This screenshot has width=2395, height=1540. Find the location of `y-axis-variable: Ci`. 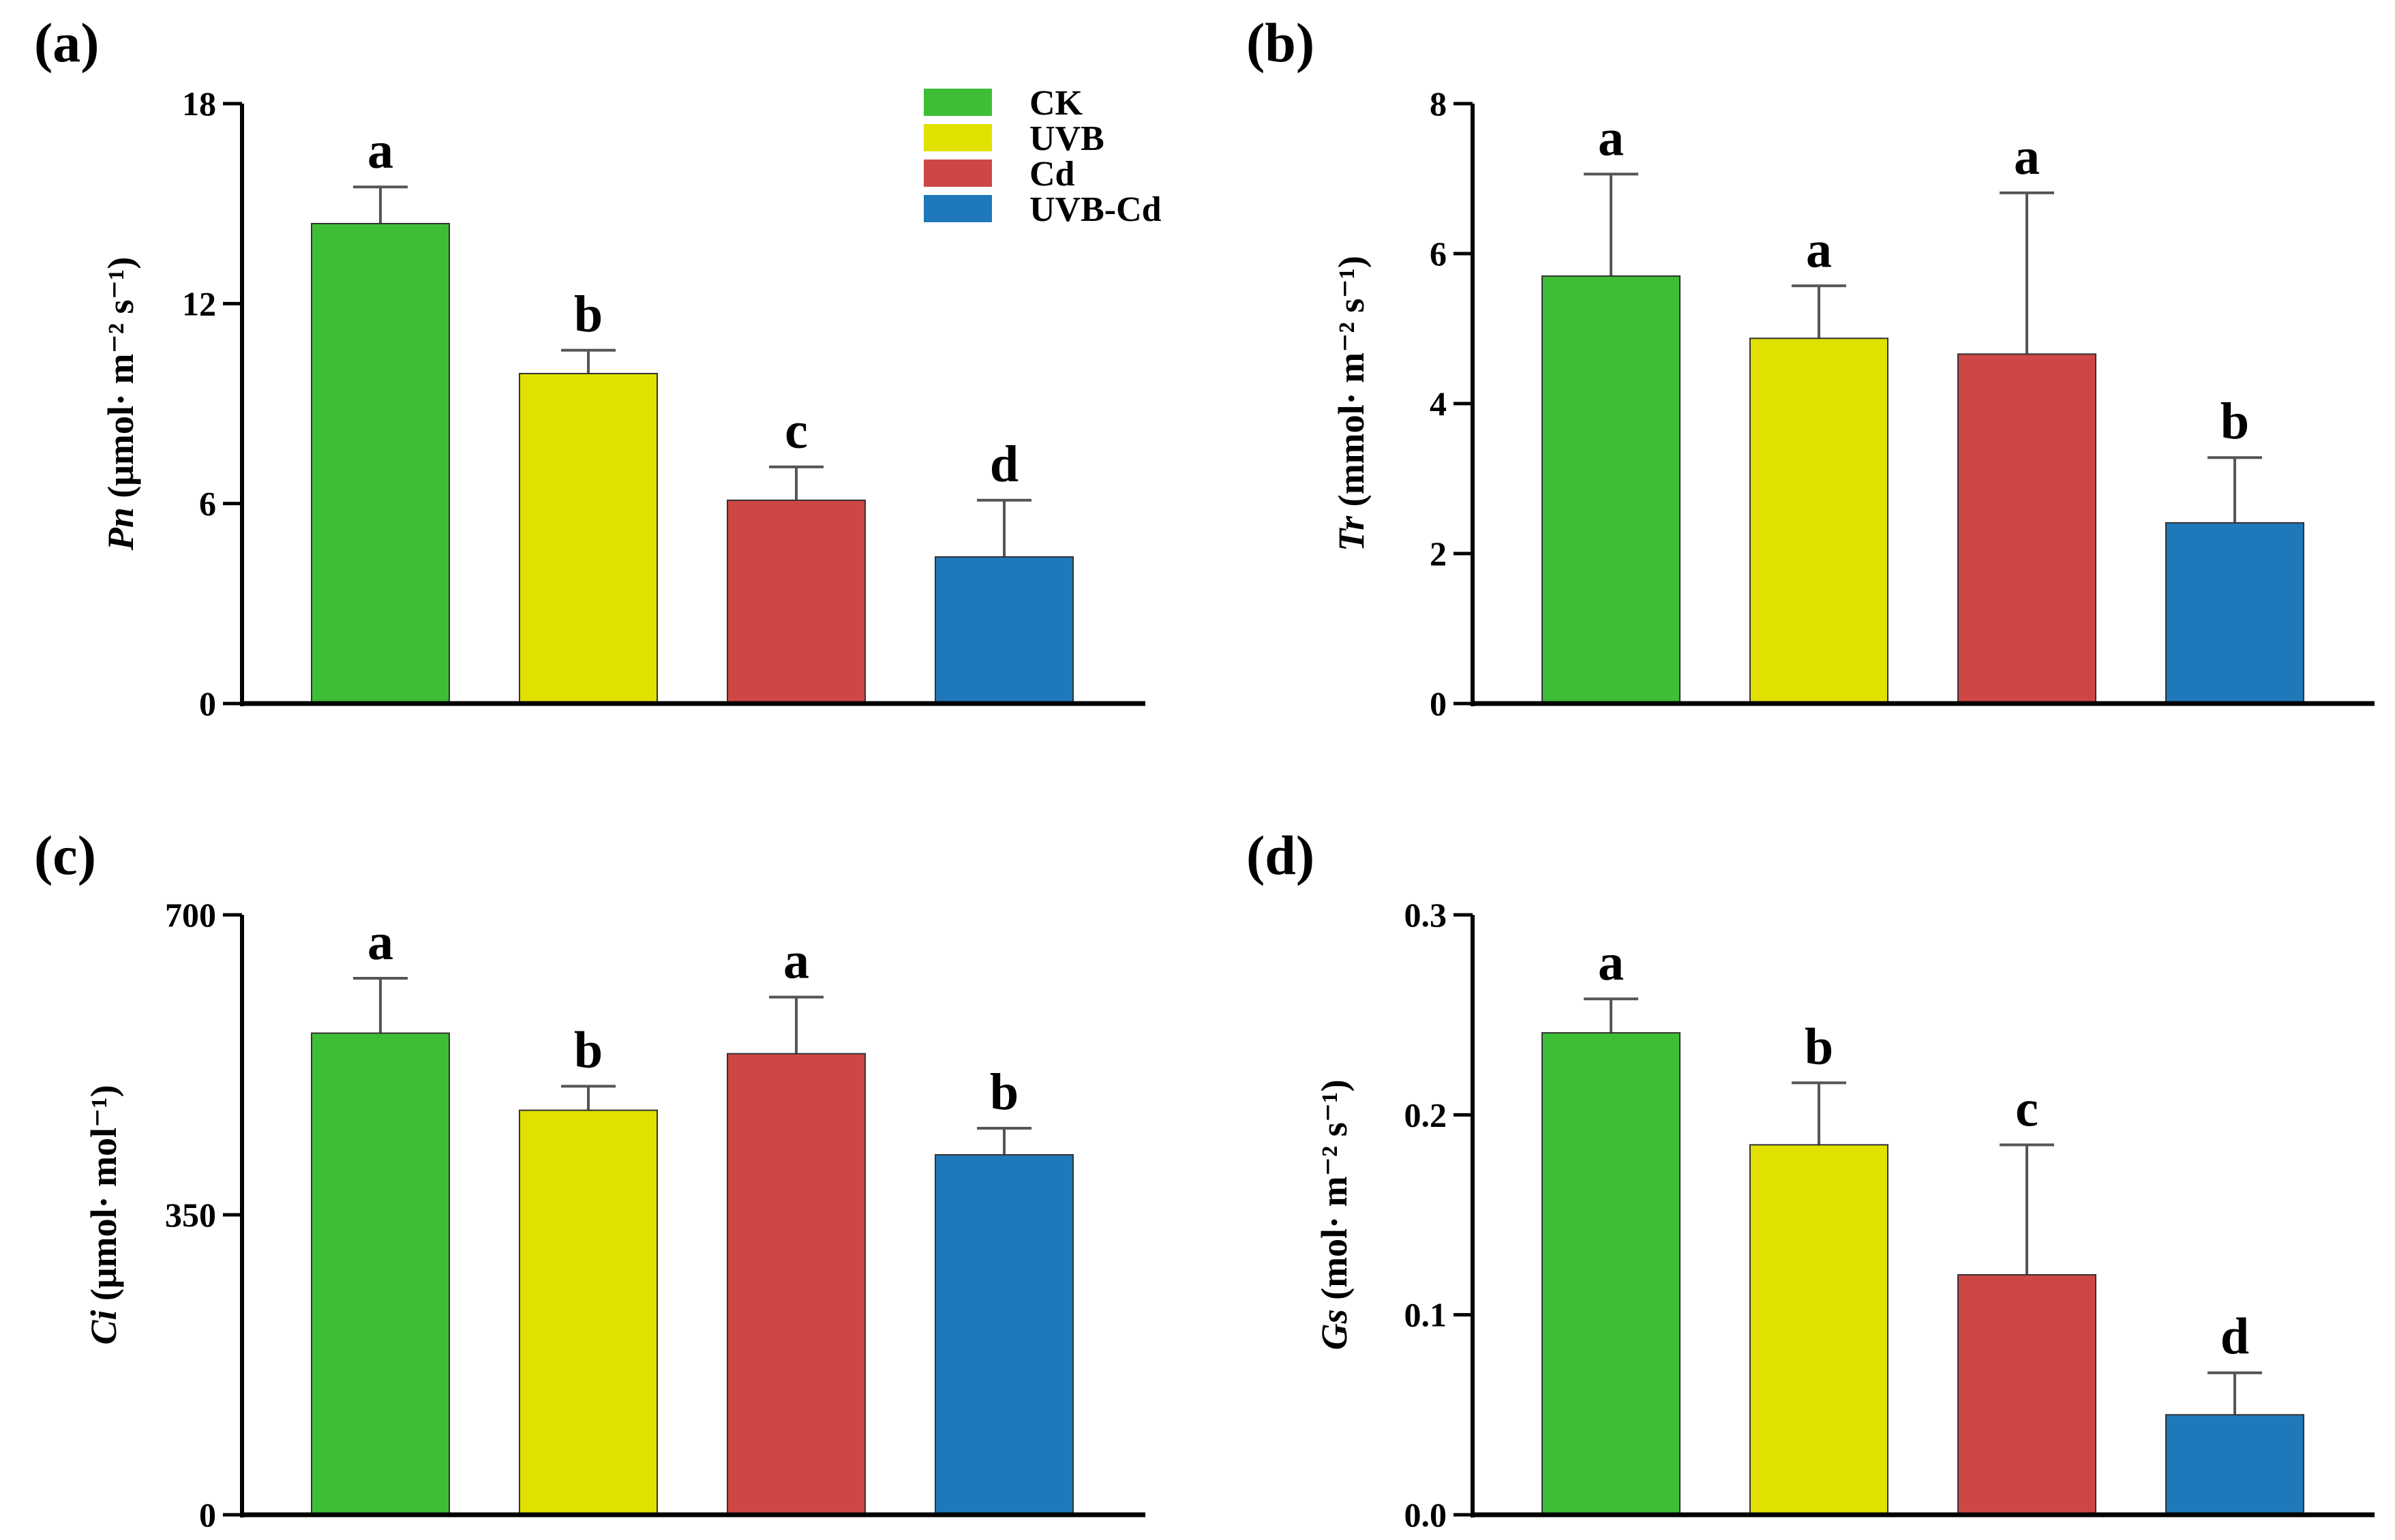

y-axis-variable: Ci is located at coordinates (103, 1327).